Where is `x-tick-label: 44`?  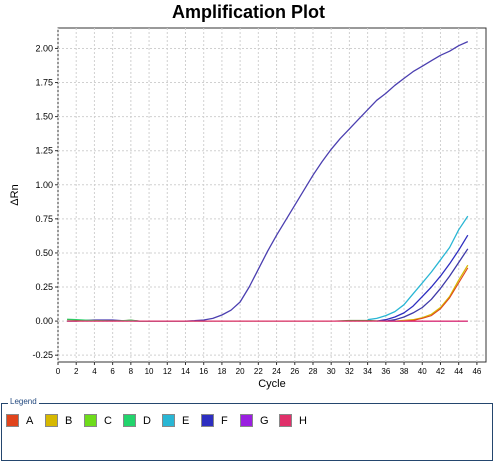 x-tick-label: 44 is located at coordinates (458, 371).